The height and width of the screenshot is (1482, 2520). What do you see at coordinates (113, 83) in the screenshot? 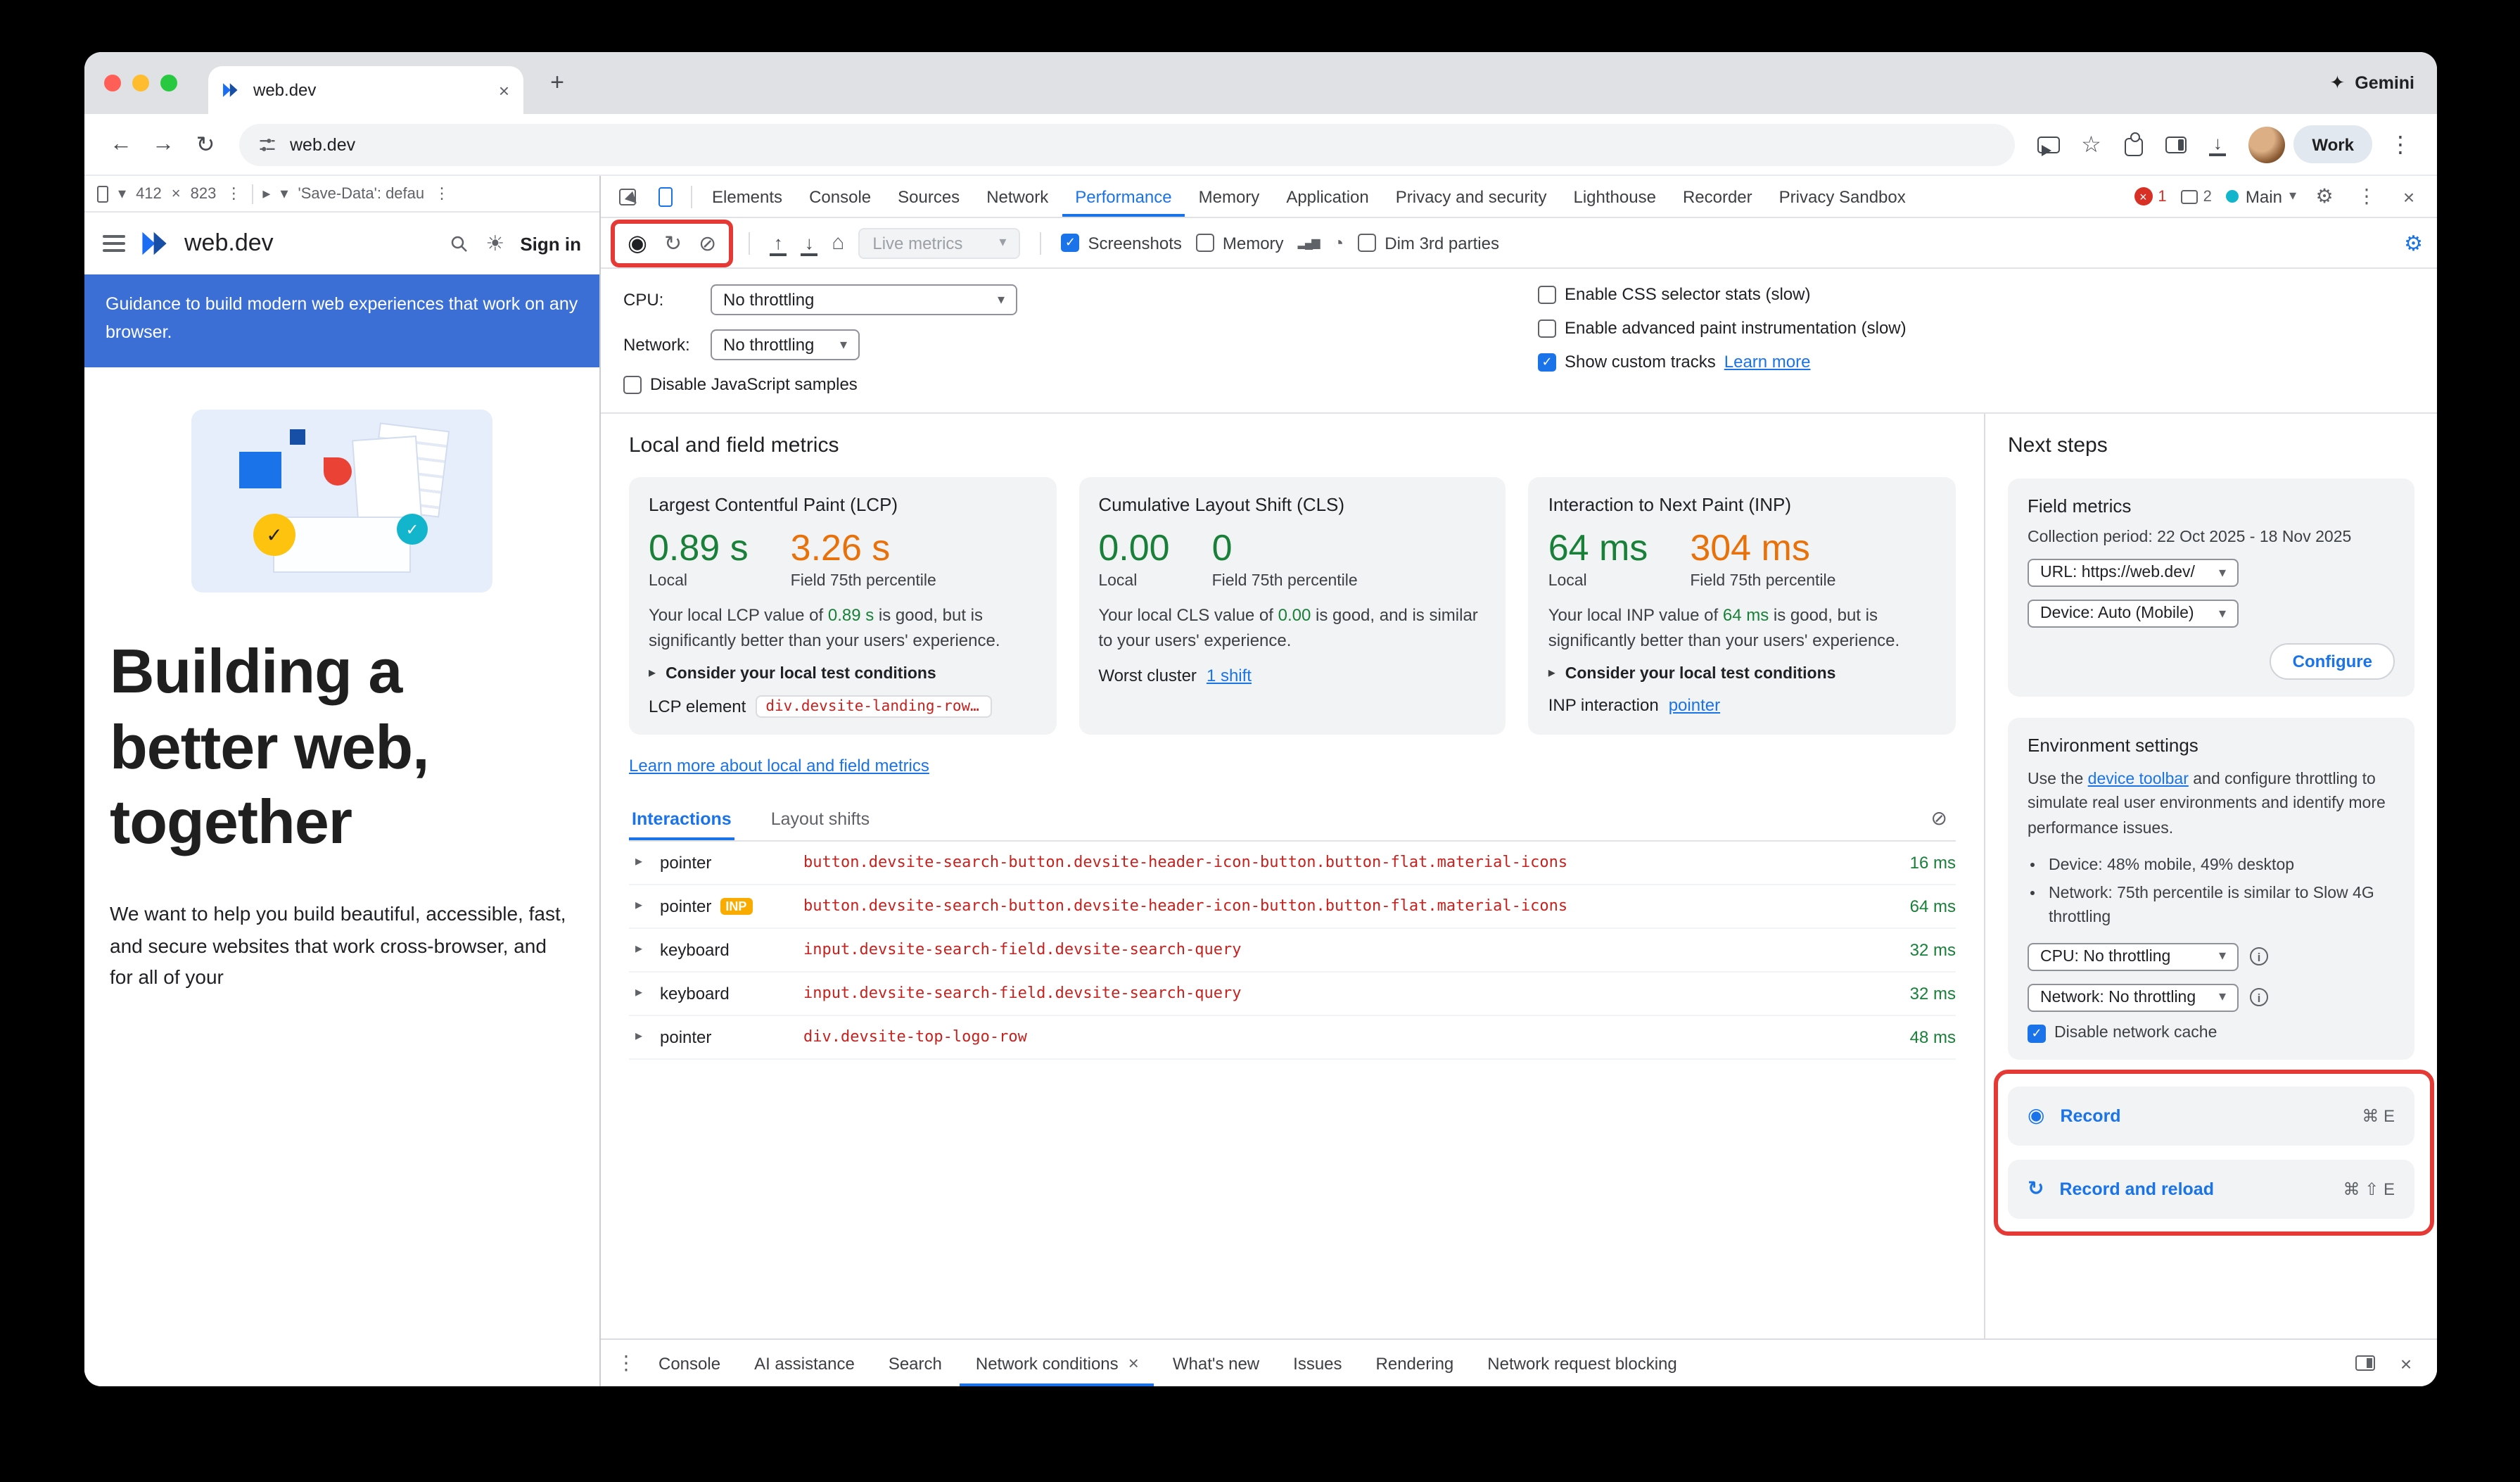
I see `close-window-button` at bounding box center [113, 83].